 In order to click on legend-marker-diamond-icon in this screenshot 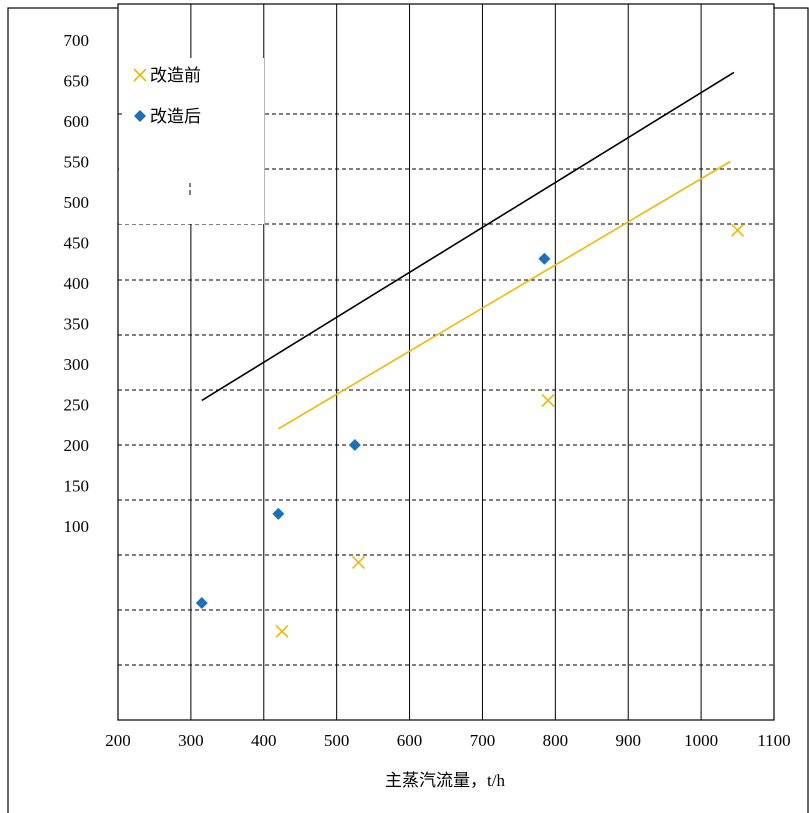, I will do `click(140, 116)`.